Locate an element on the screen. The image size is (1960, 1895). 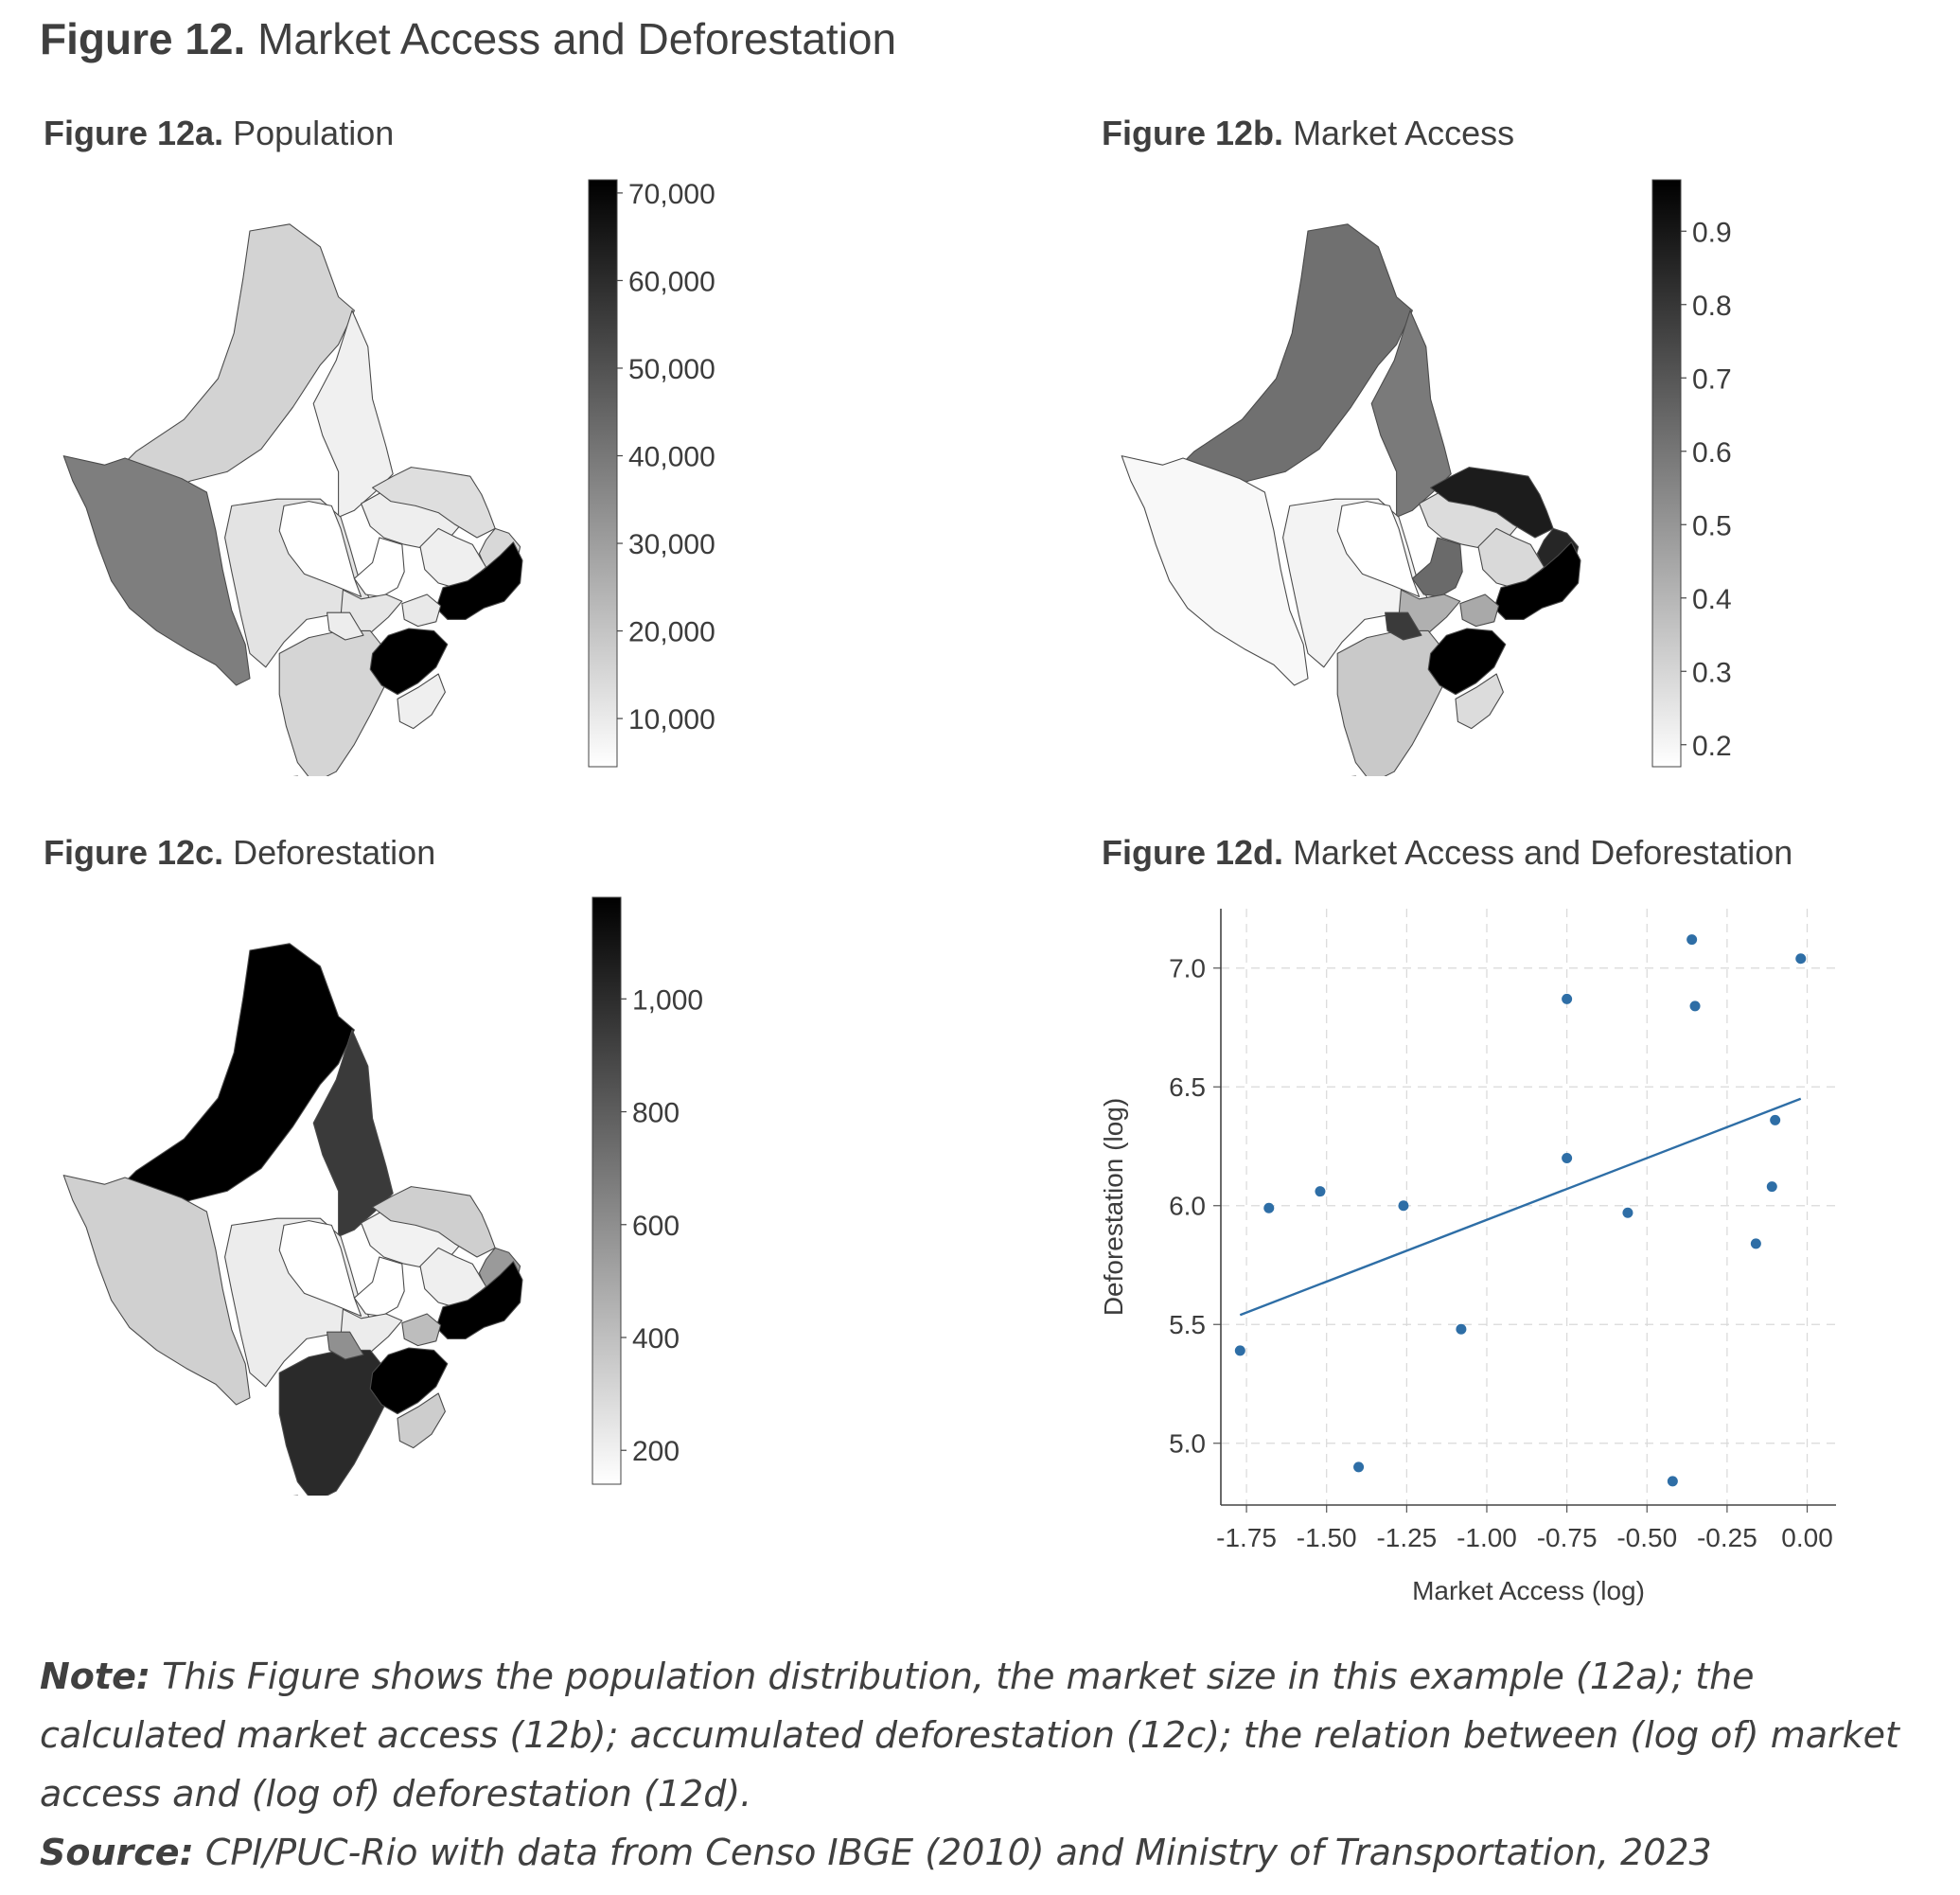
x-tick-label: -1.50 is located at coordinates (1327, 1537).